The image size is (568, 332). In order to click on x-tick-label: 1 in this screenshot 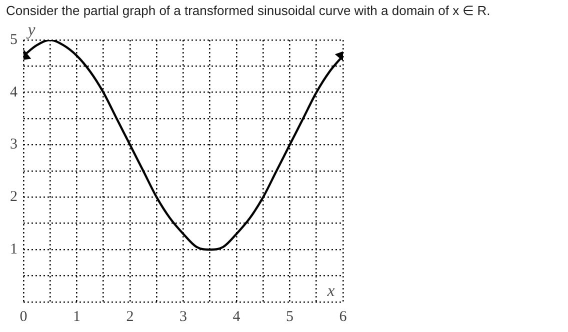, I will do `click(76, 316)`.